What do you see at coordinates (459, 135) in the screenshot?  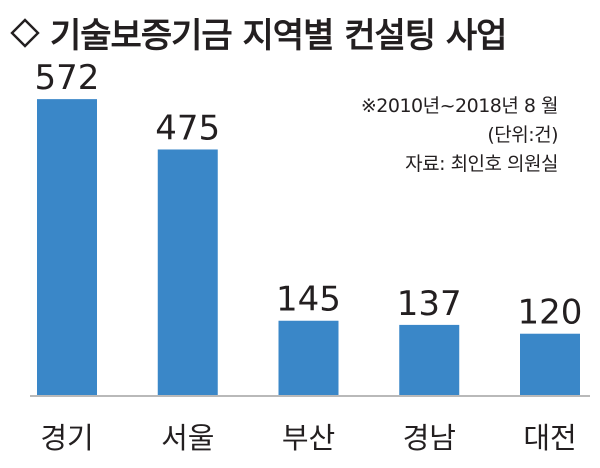 I see `chart-notes: ※2010년~2018년 8 월 (단위:건) 자료: 최인호 의원실` at bounding box center [459, 135].